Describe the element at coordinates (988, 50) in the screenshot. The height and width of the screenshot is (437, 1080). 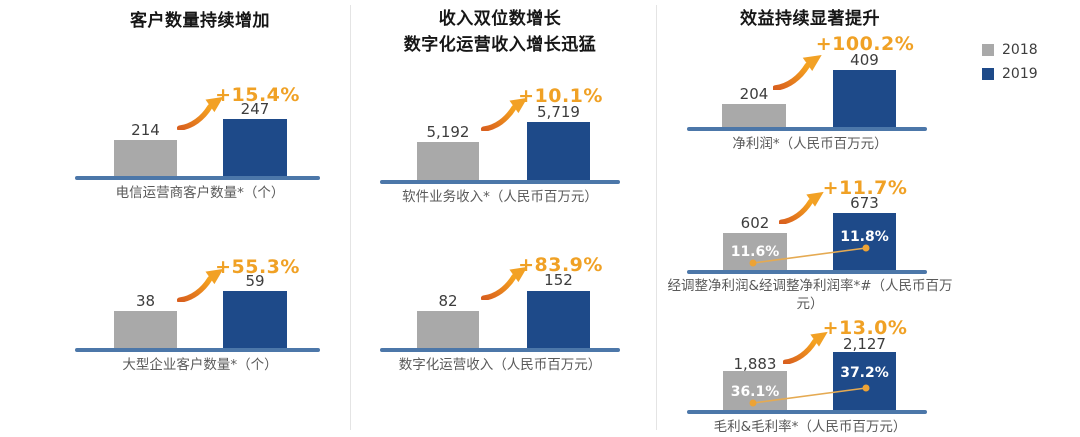
I see `legend-swatch-2018` at that location.